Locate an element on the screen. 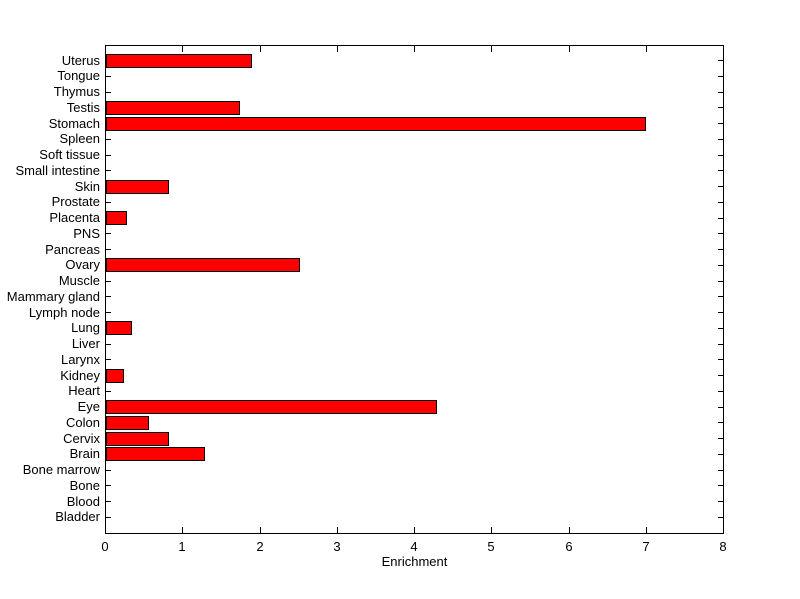 The width and height of the screenshot is (800, 599). bar-colon is located at coordinates (127, 423).